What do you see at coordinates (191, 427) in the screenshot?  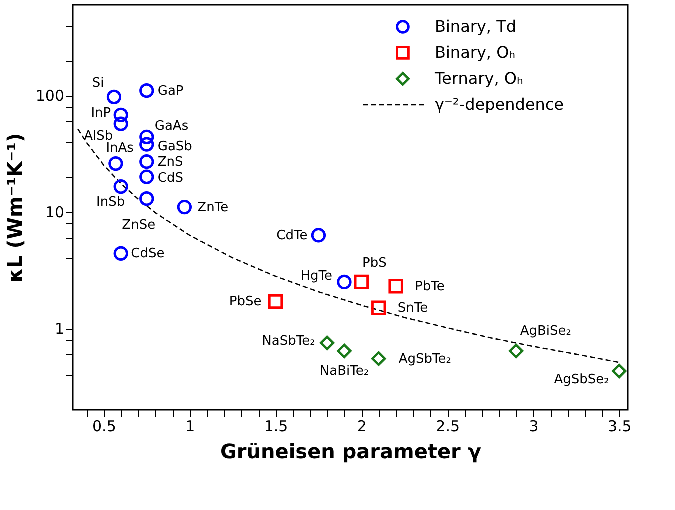 I see `x-tick-label: 1` at bounding box center [191, 427].